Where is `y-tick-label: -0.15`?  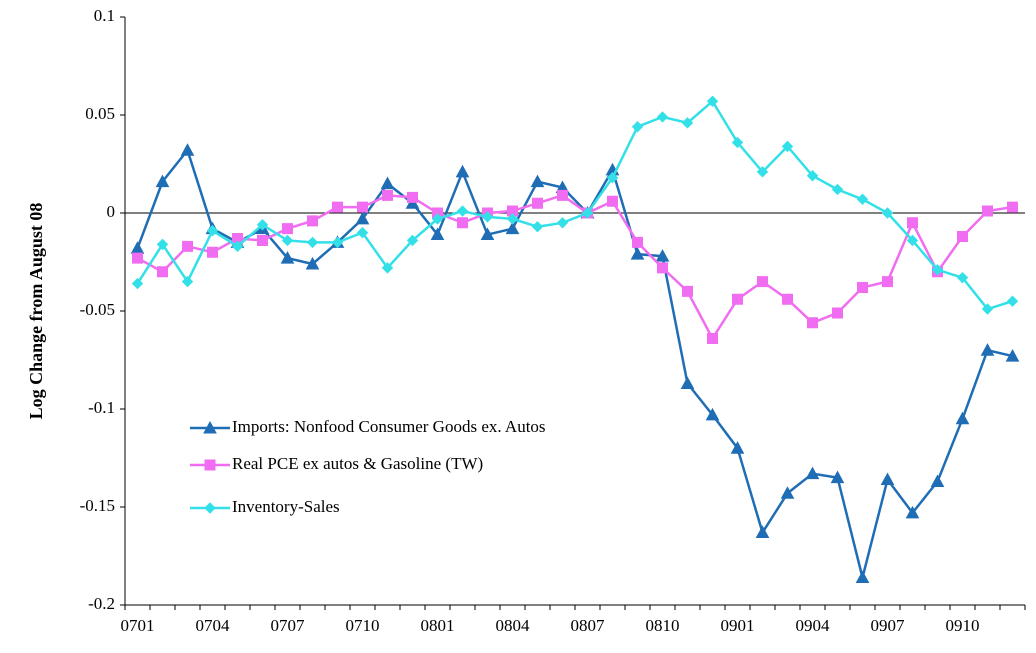
y-tick-label: -0.15 is located at coordinates (97, 505).